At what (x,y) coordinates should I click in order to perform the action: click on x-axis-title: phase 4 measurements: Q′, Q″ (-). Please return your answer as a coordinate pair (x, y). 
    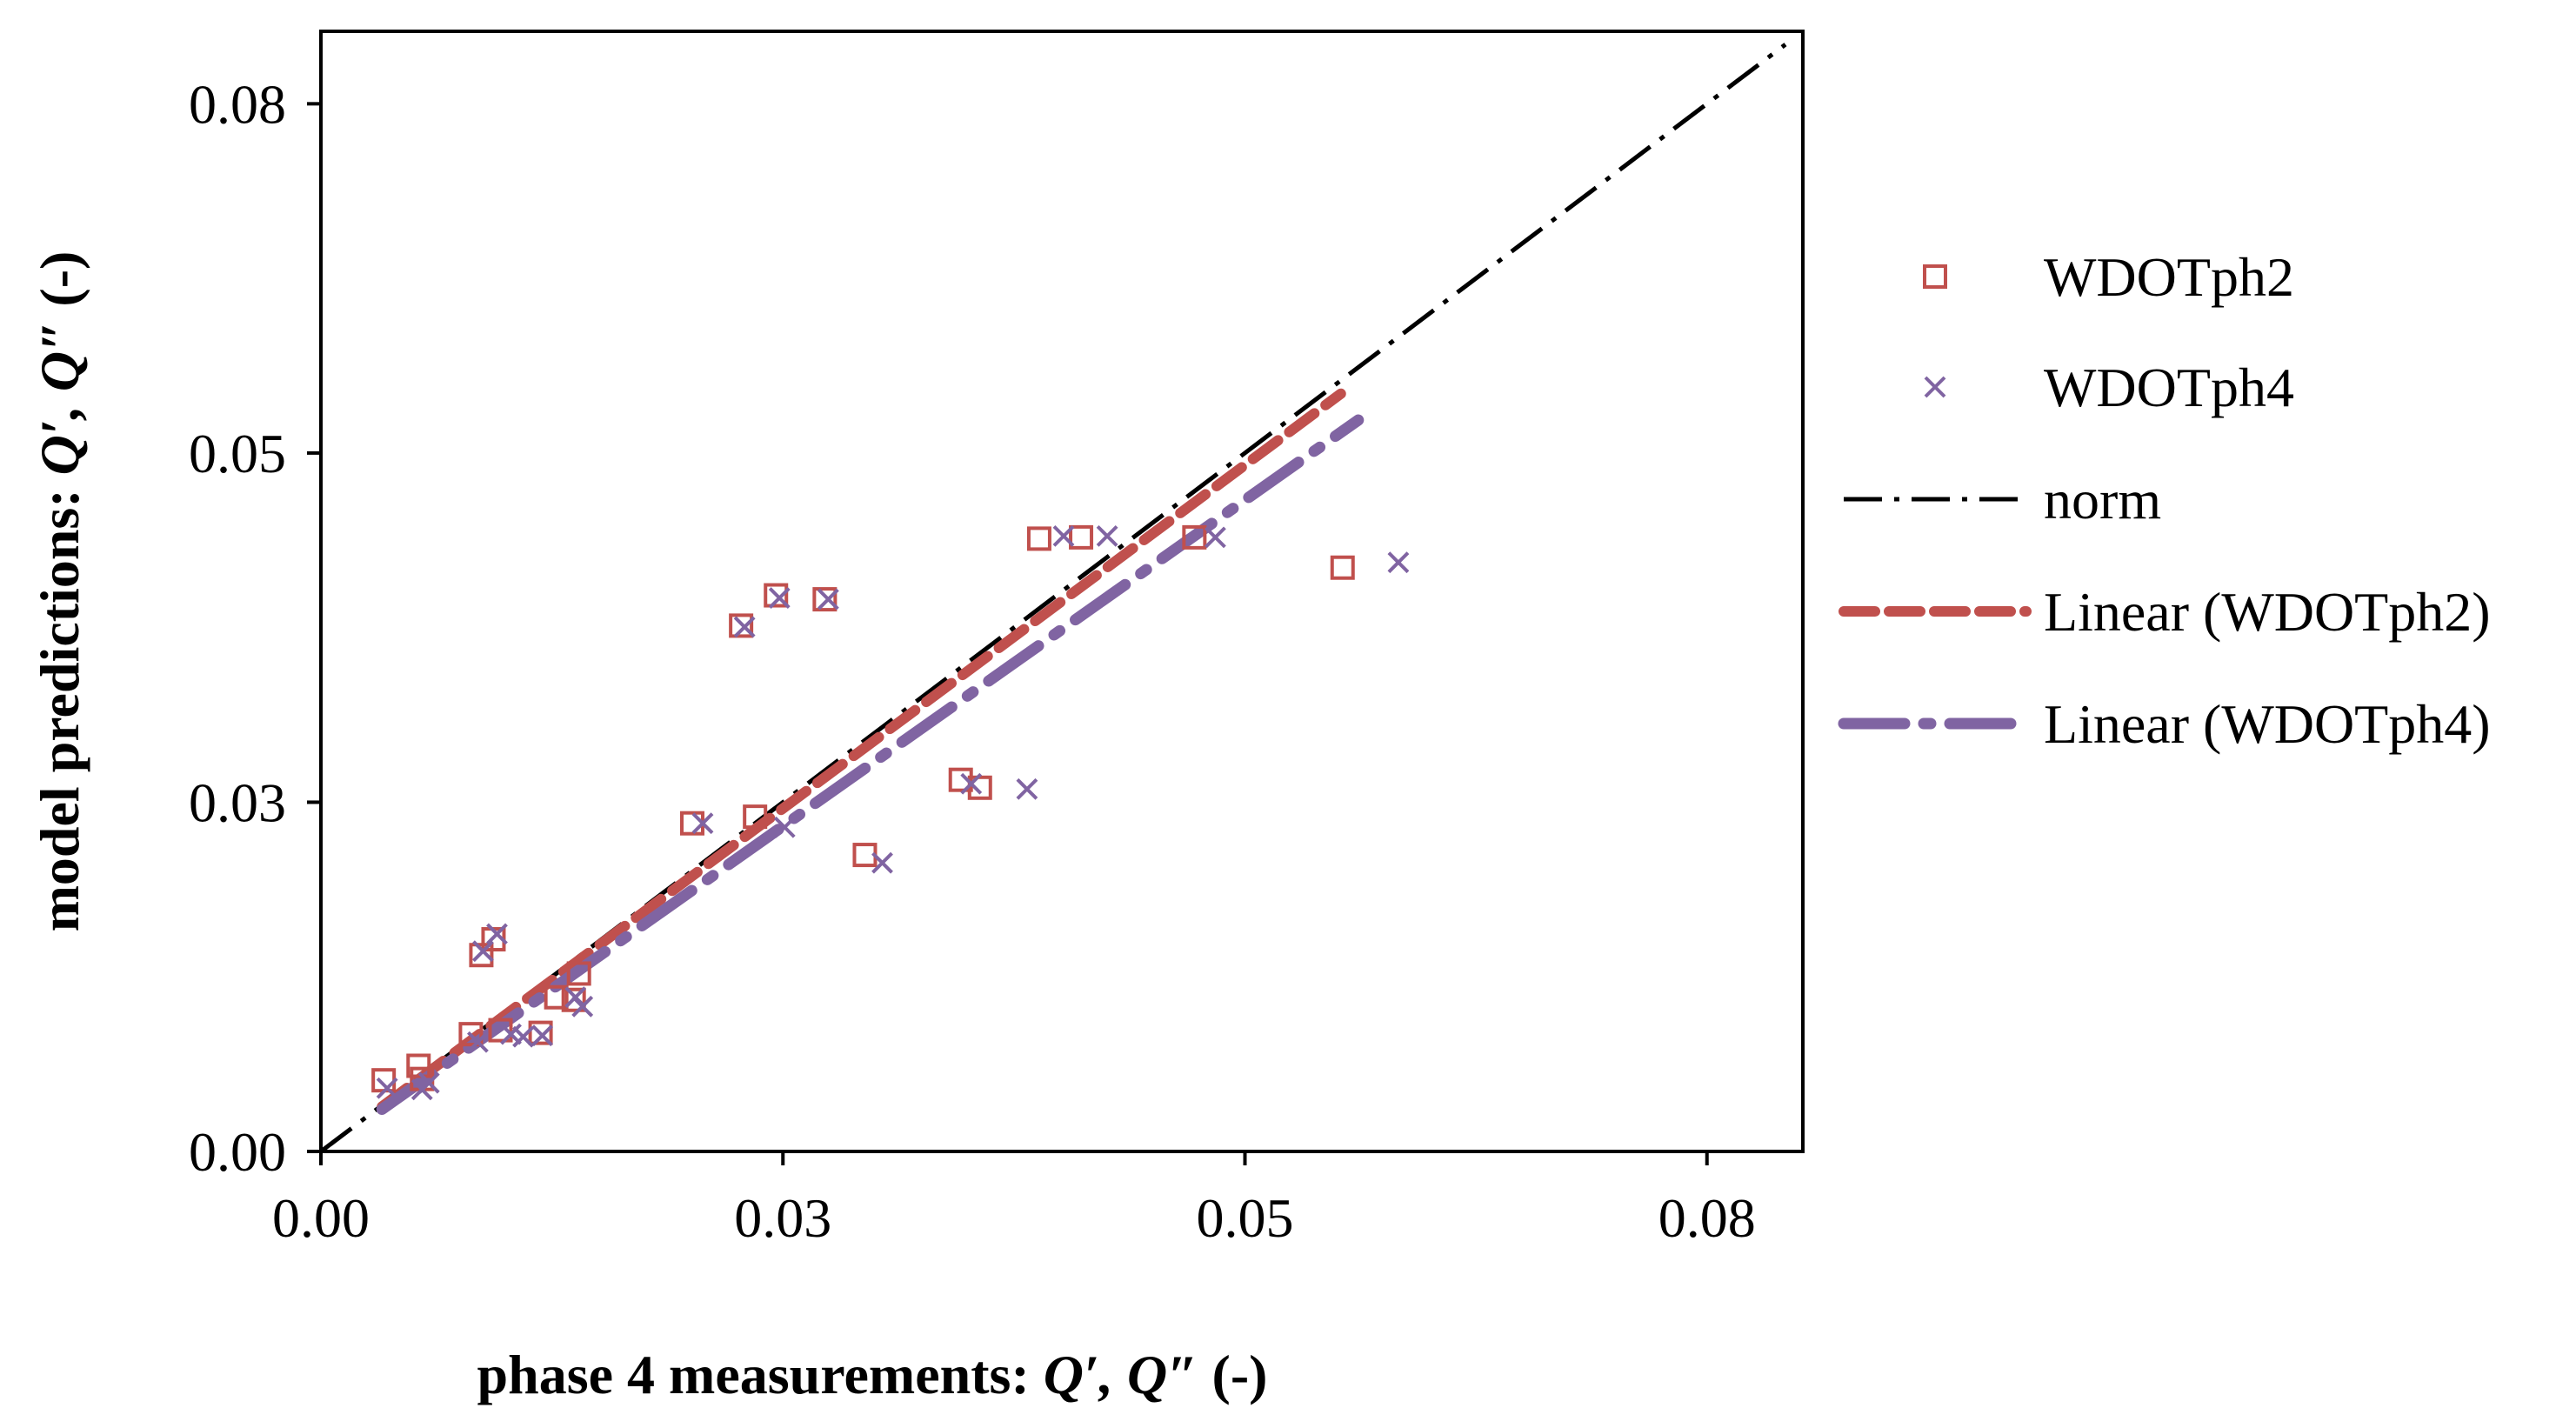
    Looking at the image, I should click on (872, 1374).